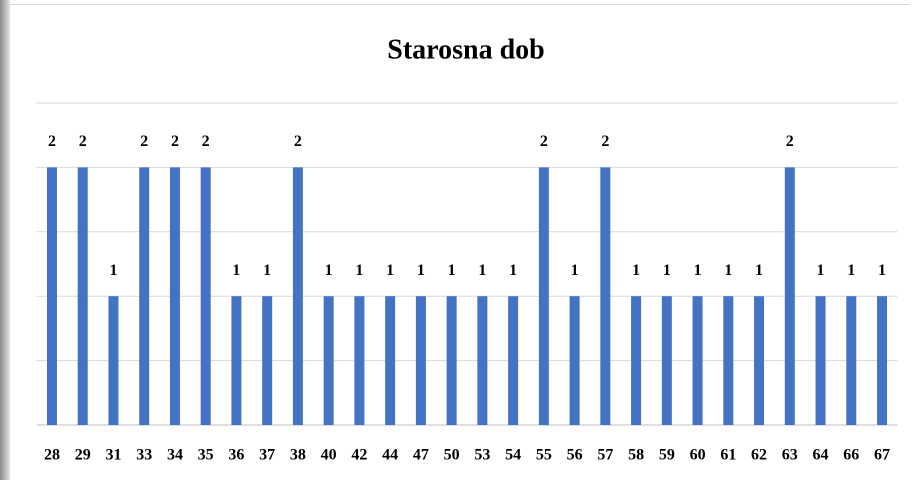  Describe the element at coordinates (851, 455) in the screenshot. I see `x-tick-label: 66` at that location.